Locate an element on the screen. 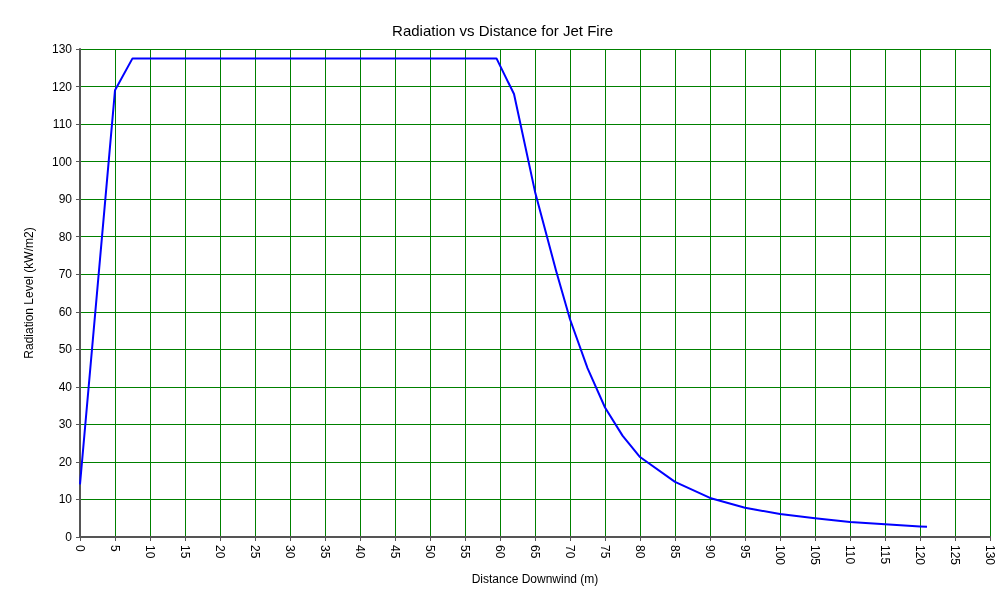 The width and height of the screenshot is (1005, 597). chart-title: Radiation vs Distance for Jet Fire is located at coordinates (502, 30).